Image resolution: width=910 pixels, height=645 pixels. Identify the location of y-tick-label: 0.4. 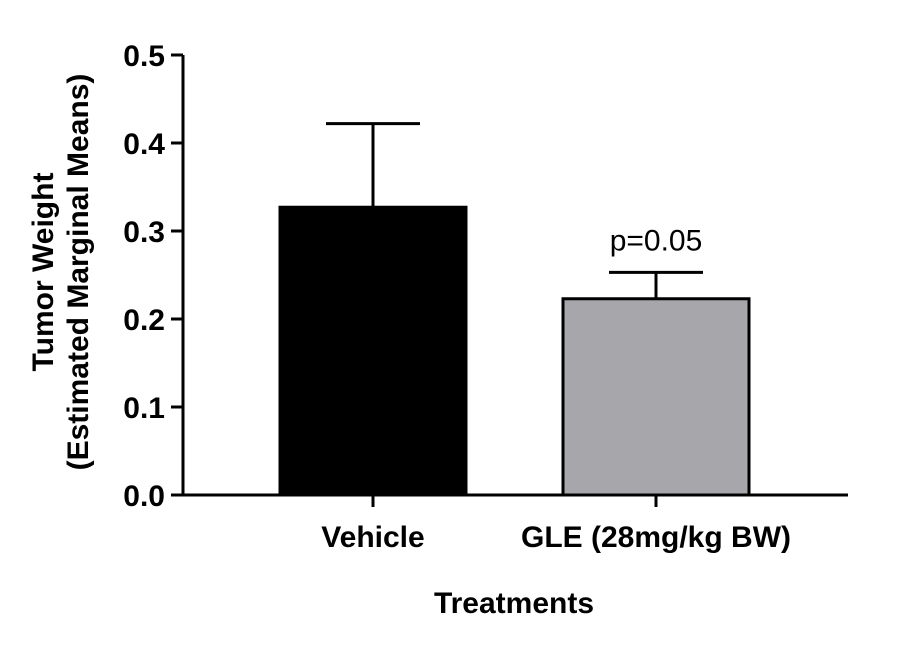
(144, 144).